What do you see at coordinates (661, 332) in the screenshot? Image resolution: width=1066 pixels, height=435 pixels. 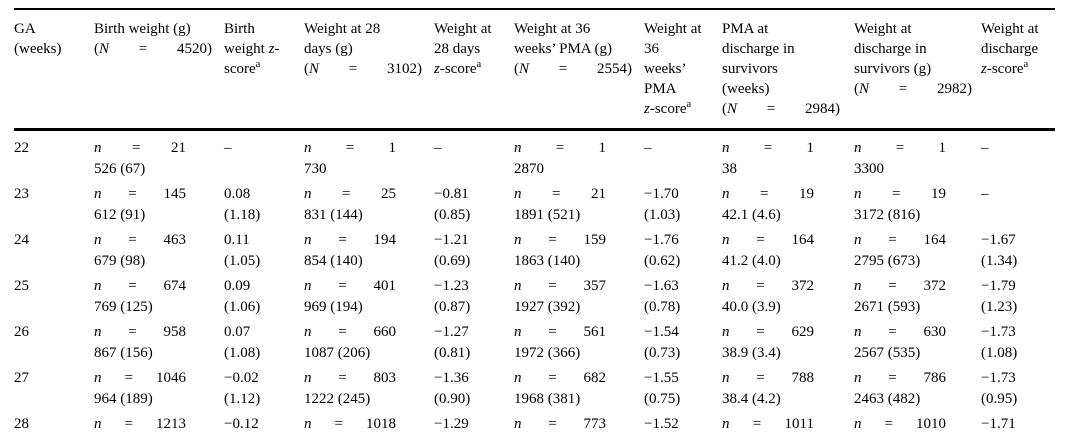 I see `z-score-value: −1.54` at bounding box center [661, 332].